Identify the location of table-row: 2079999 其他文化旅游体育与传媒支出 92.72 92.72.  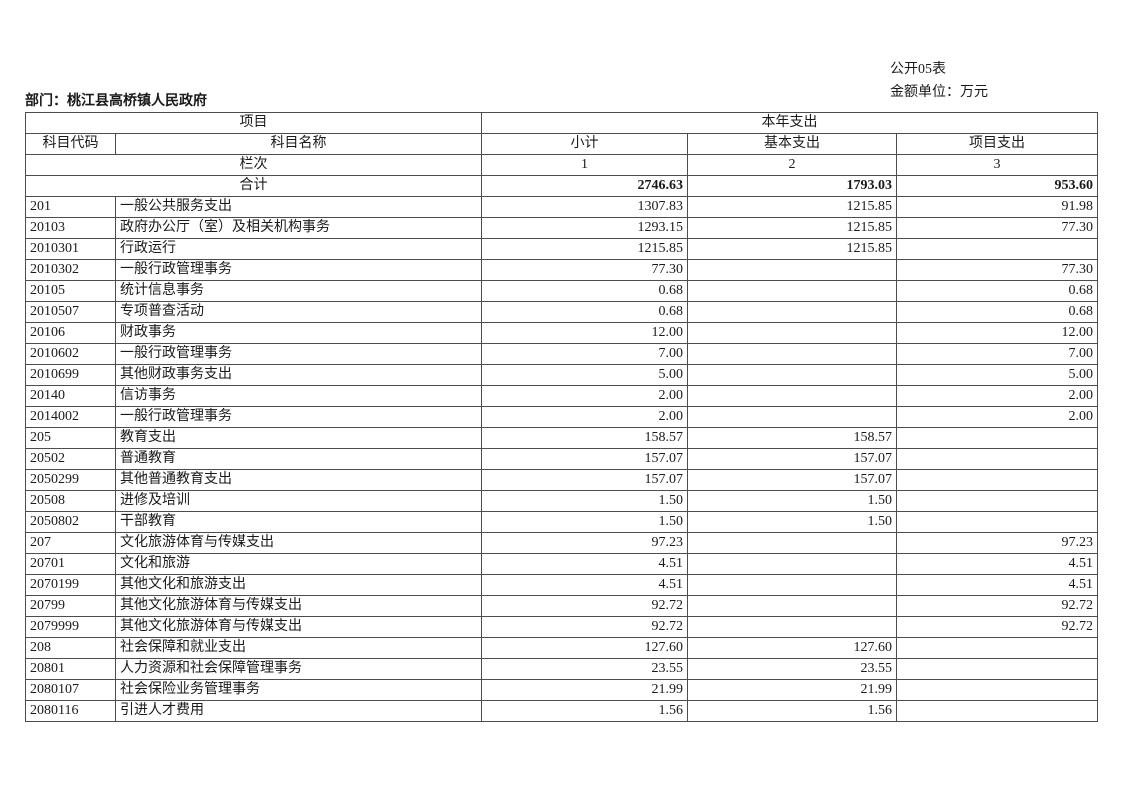
(562, 627).